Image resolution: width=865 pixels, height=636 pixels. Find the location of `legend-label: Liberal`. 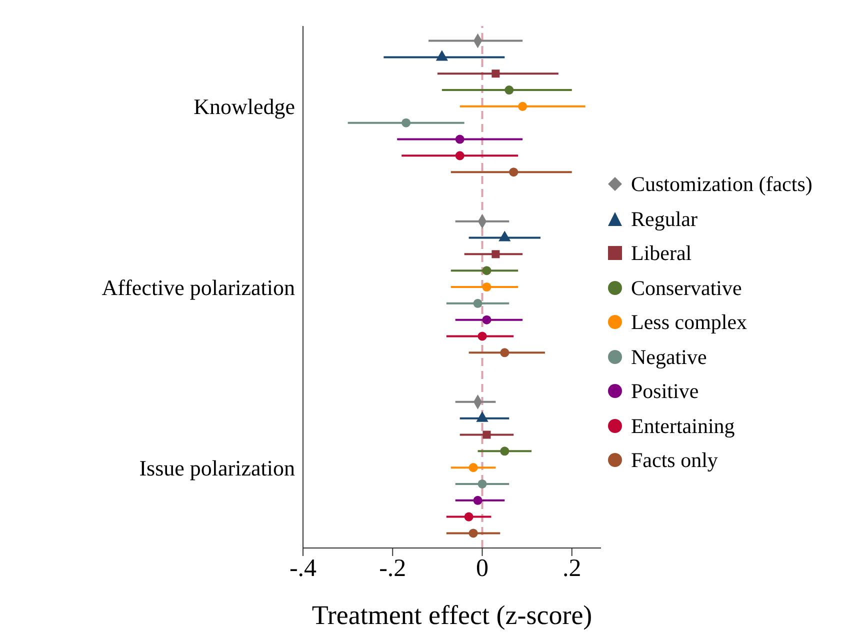

legend-label: Liberal is located at coordinates (661, 253).